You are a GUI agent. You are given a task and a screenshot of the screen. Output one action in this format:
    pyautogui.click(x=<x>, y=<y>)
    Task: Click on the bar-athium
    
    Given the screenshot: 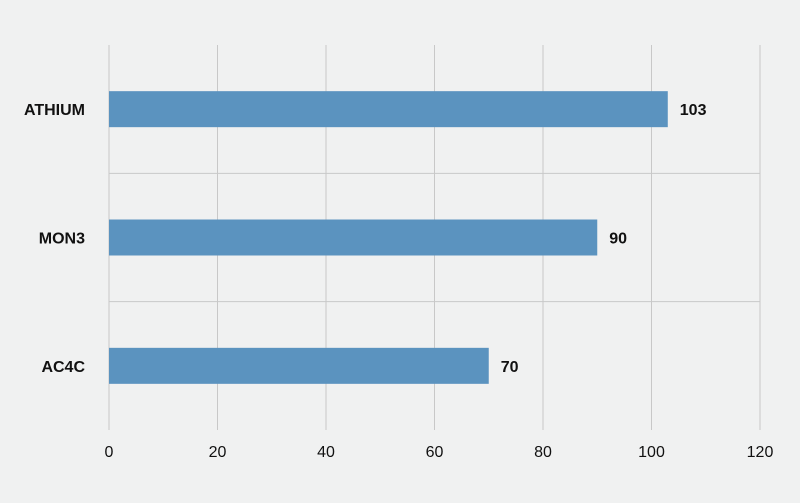 What is the action you would take?
    pyautogui.click(x=388, y=109)
    